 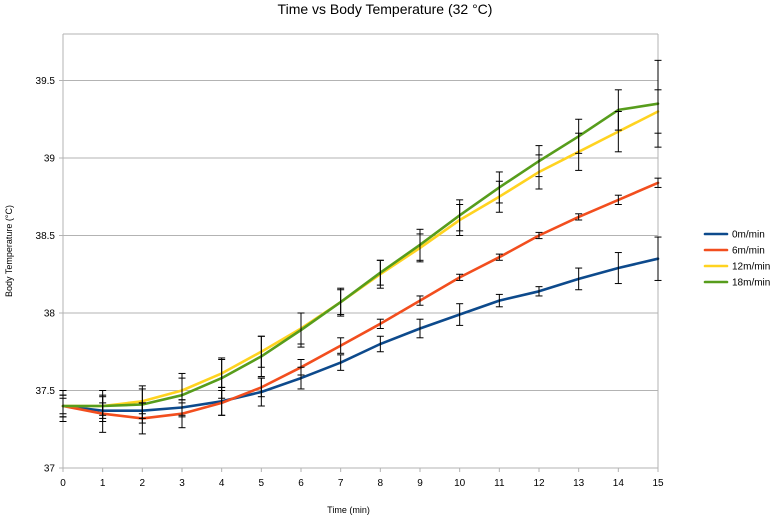 I want to click on y-tick-label: 39.5, so click(x=46, y=81).